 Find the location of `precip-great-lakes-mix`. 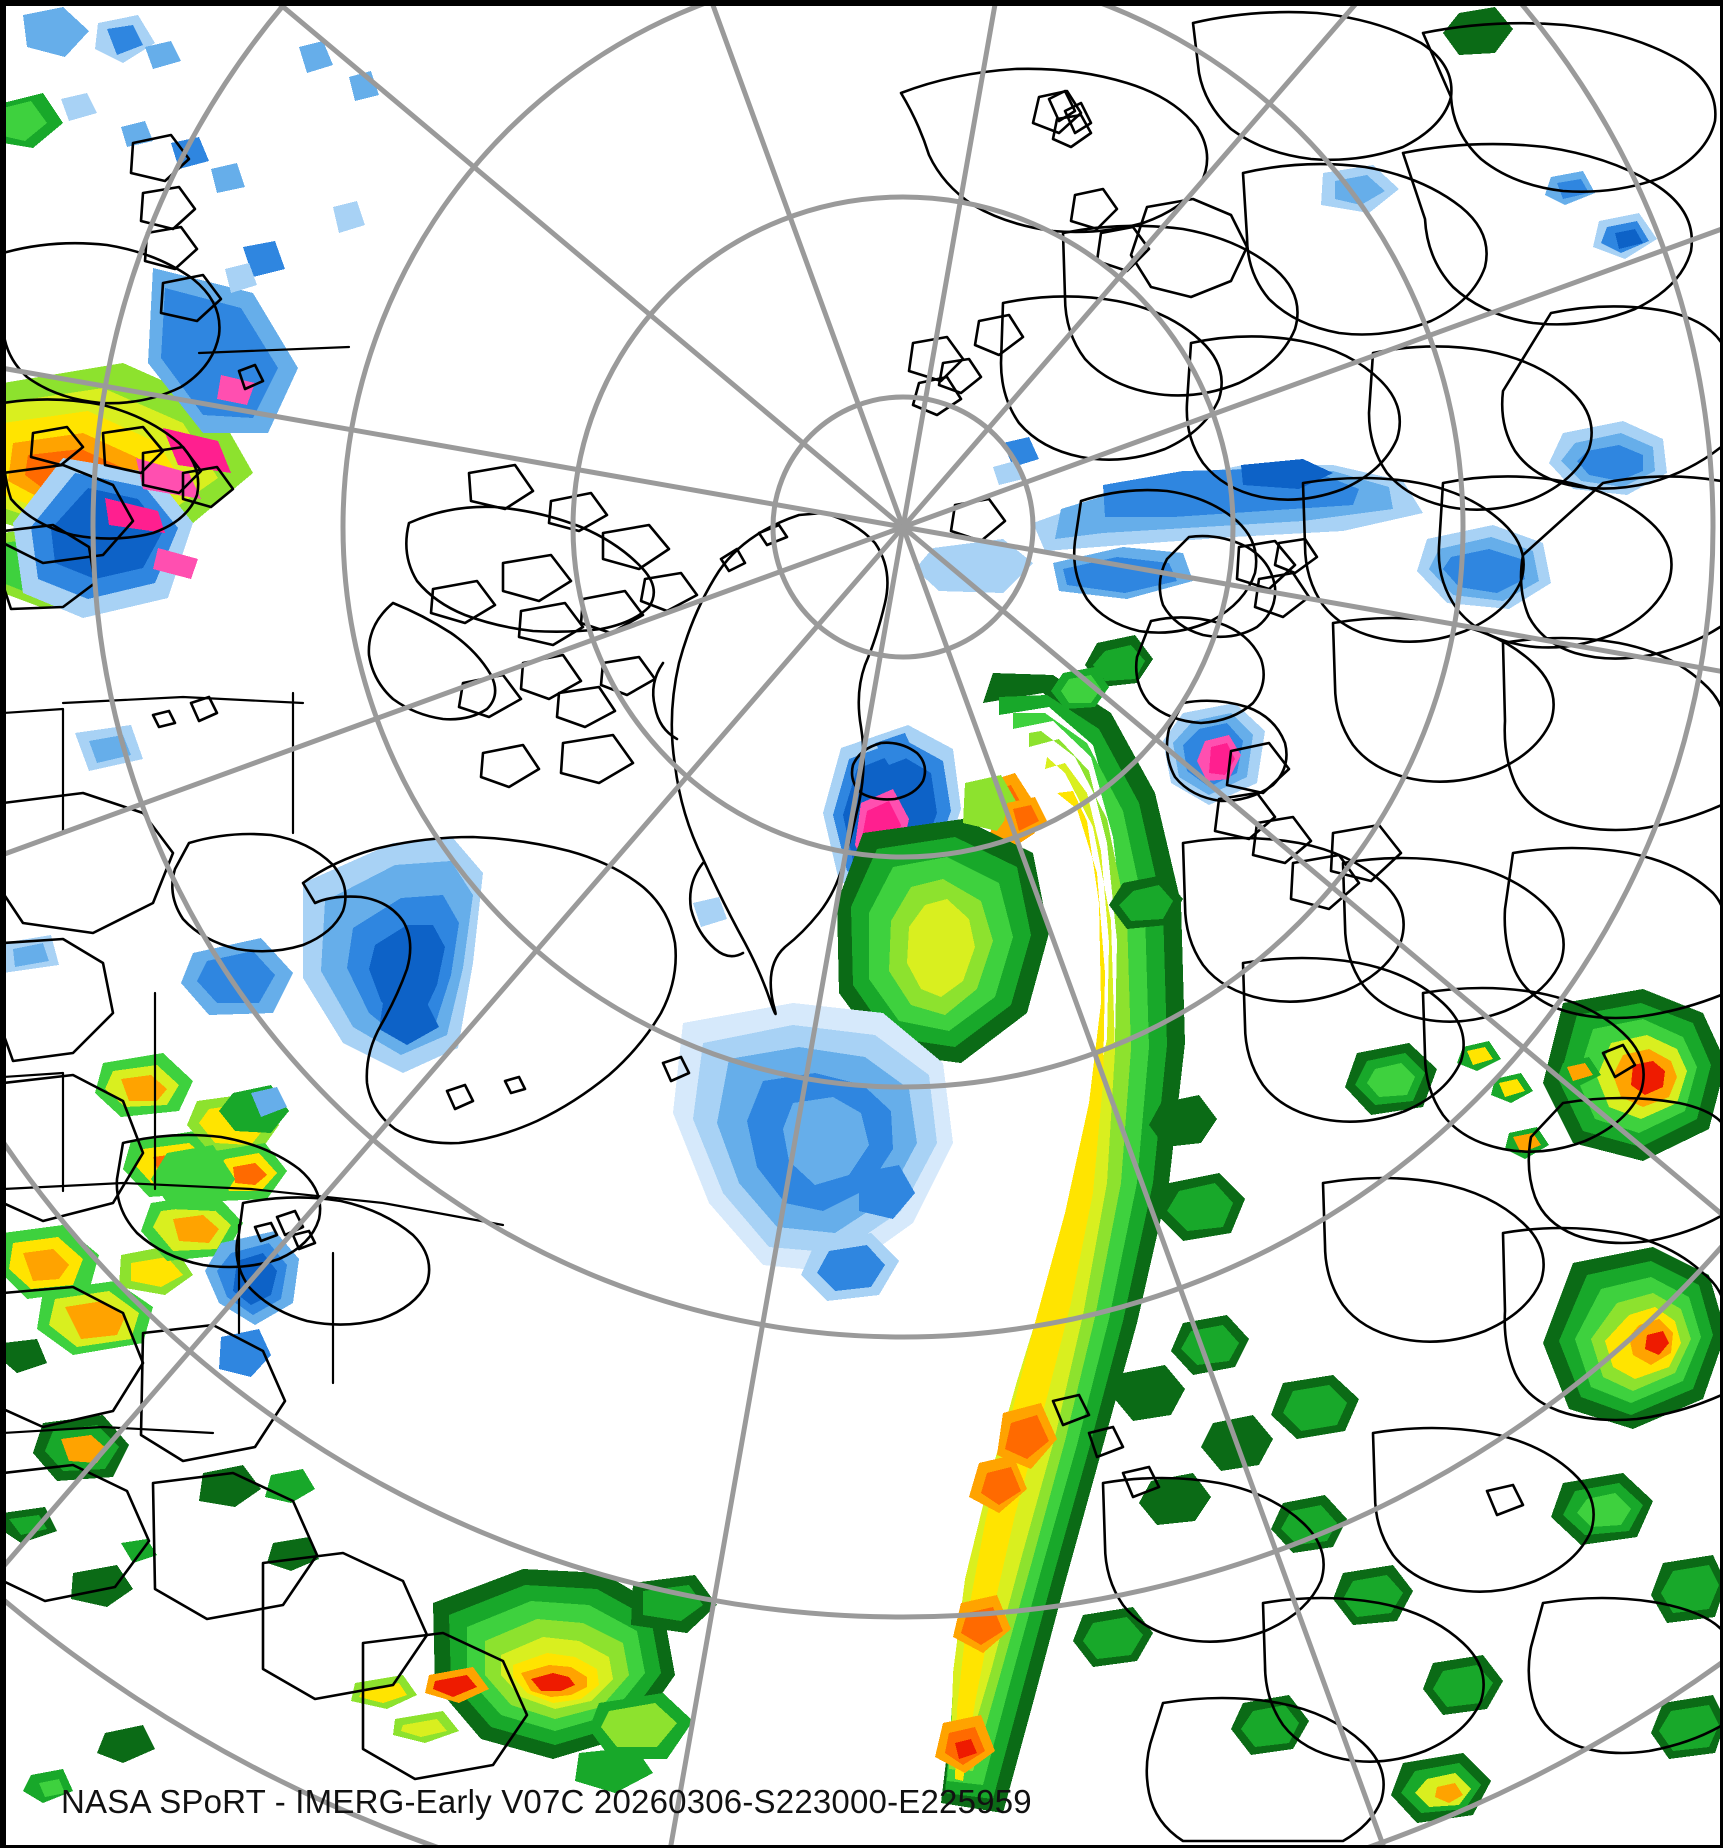

precip-great-lakes-mix is located at coordinates (162, 1428).